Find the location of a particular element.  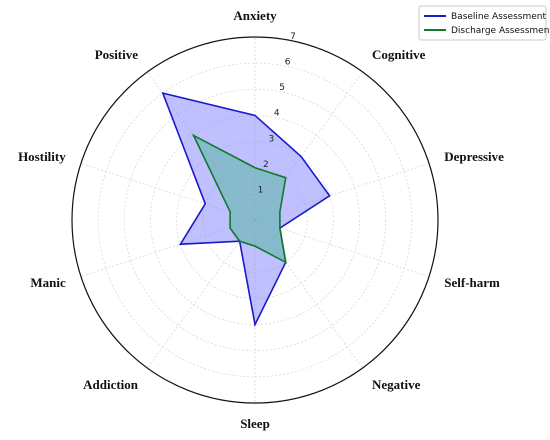

spoke-depressive is located at coordinates (342, 192).